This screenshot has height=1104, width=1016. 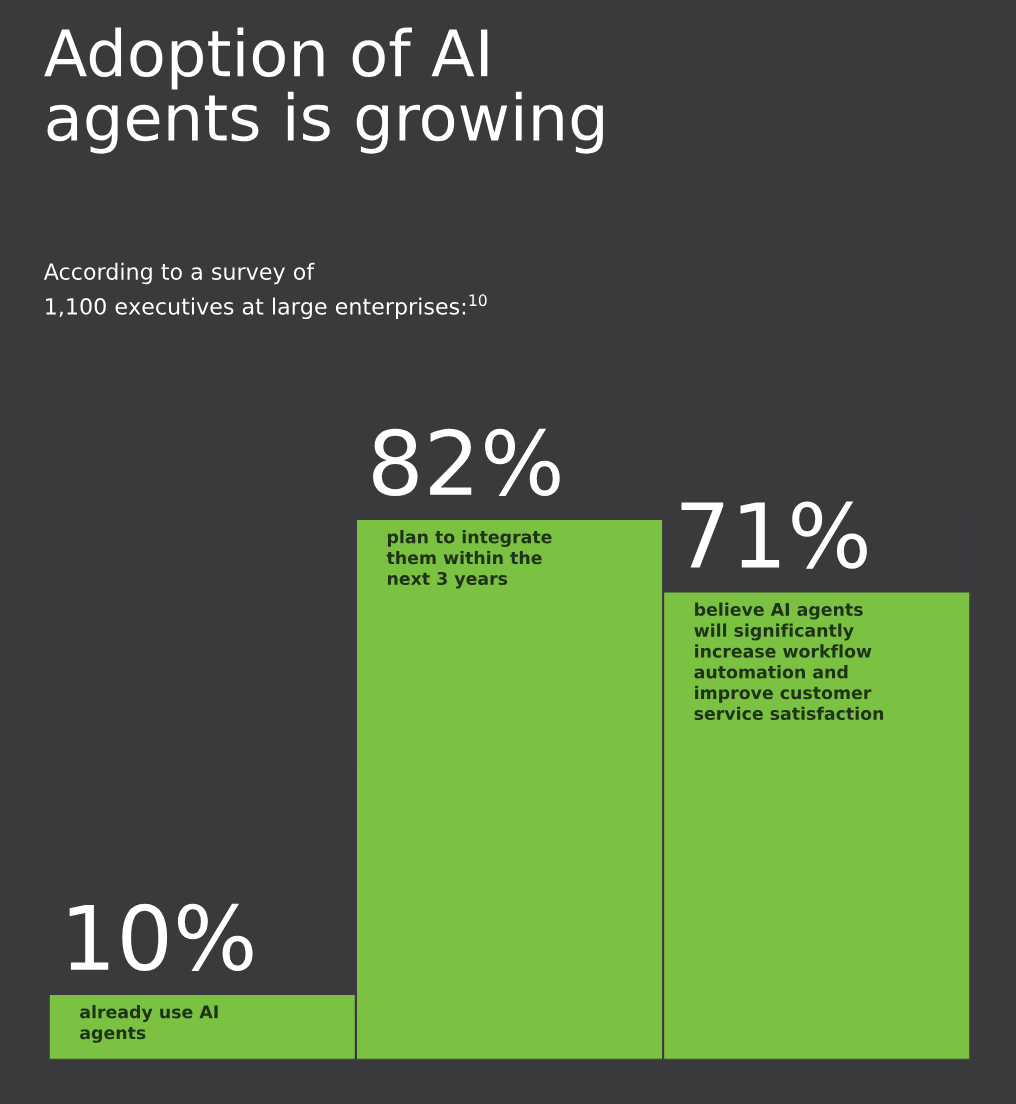 I want to click on chart-title: Adoption of AI agents is growing, so click(x=323, y=90).